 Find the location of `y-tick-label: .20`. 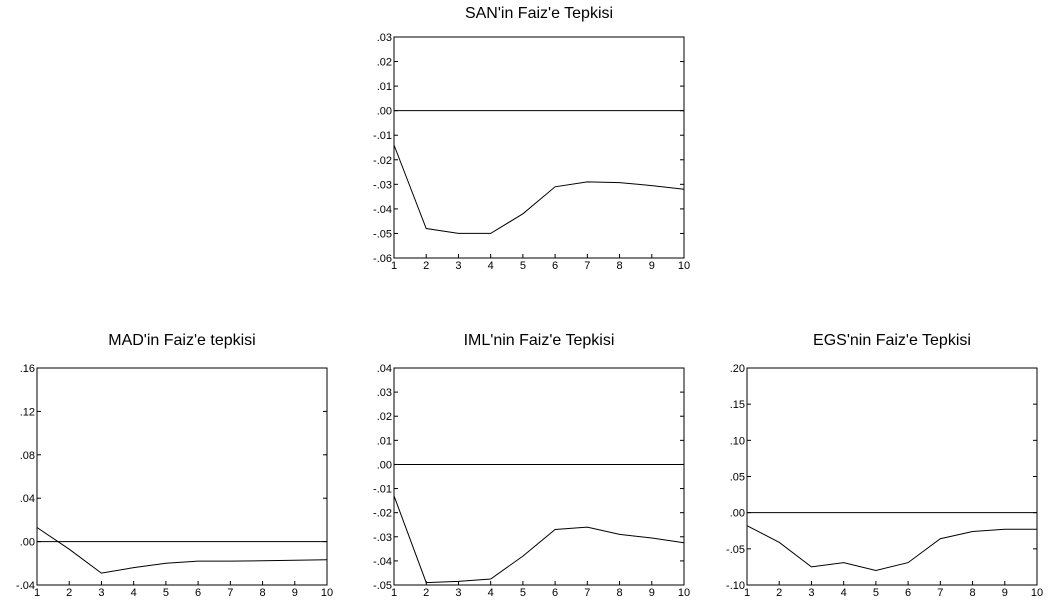

y-tick-label: .20 is located at coordinates (737, 369).